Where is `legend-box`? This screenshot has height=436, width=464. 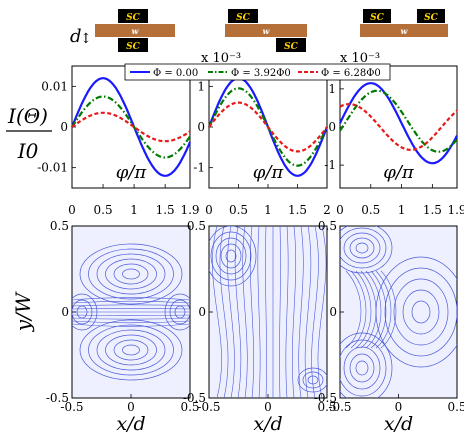 legend-box is located at coordinates (257, 72).